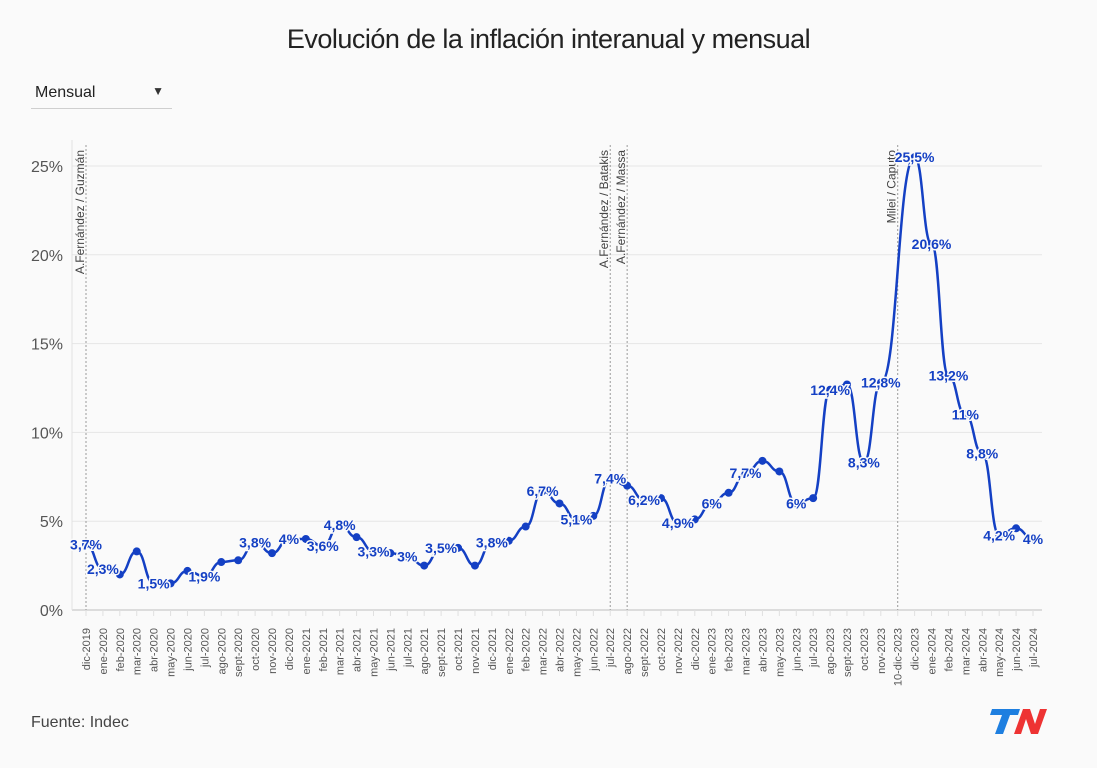 Image resolution: width=1097 pixels, height=768 pixels. I want to click on x-tick-label: oct-2023, so click(865, 649).